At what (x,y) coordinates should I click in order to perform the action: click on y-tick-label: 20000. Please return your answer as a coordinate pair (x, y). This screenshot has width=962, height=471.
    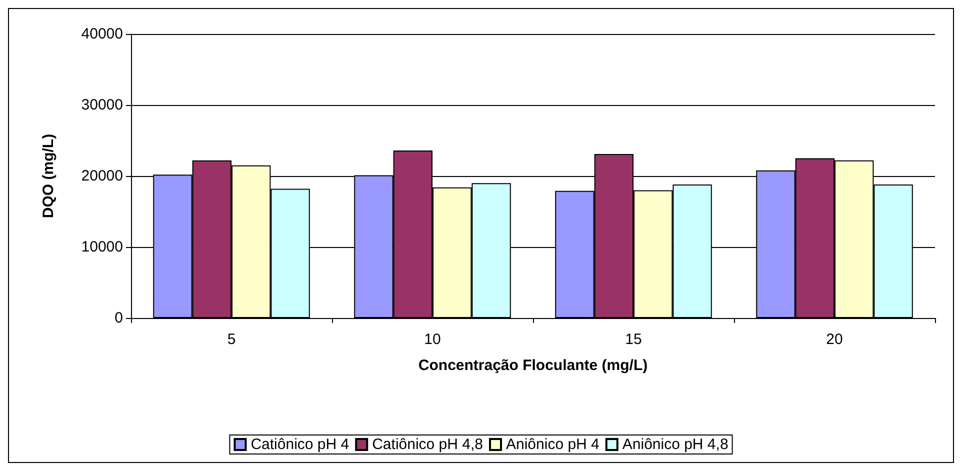
    Looking at the image, I should click on (102, 176).